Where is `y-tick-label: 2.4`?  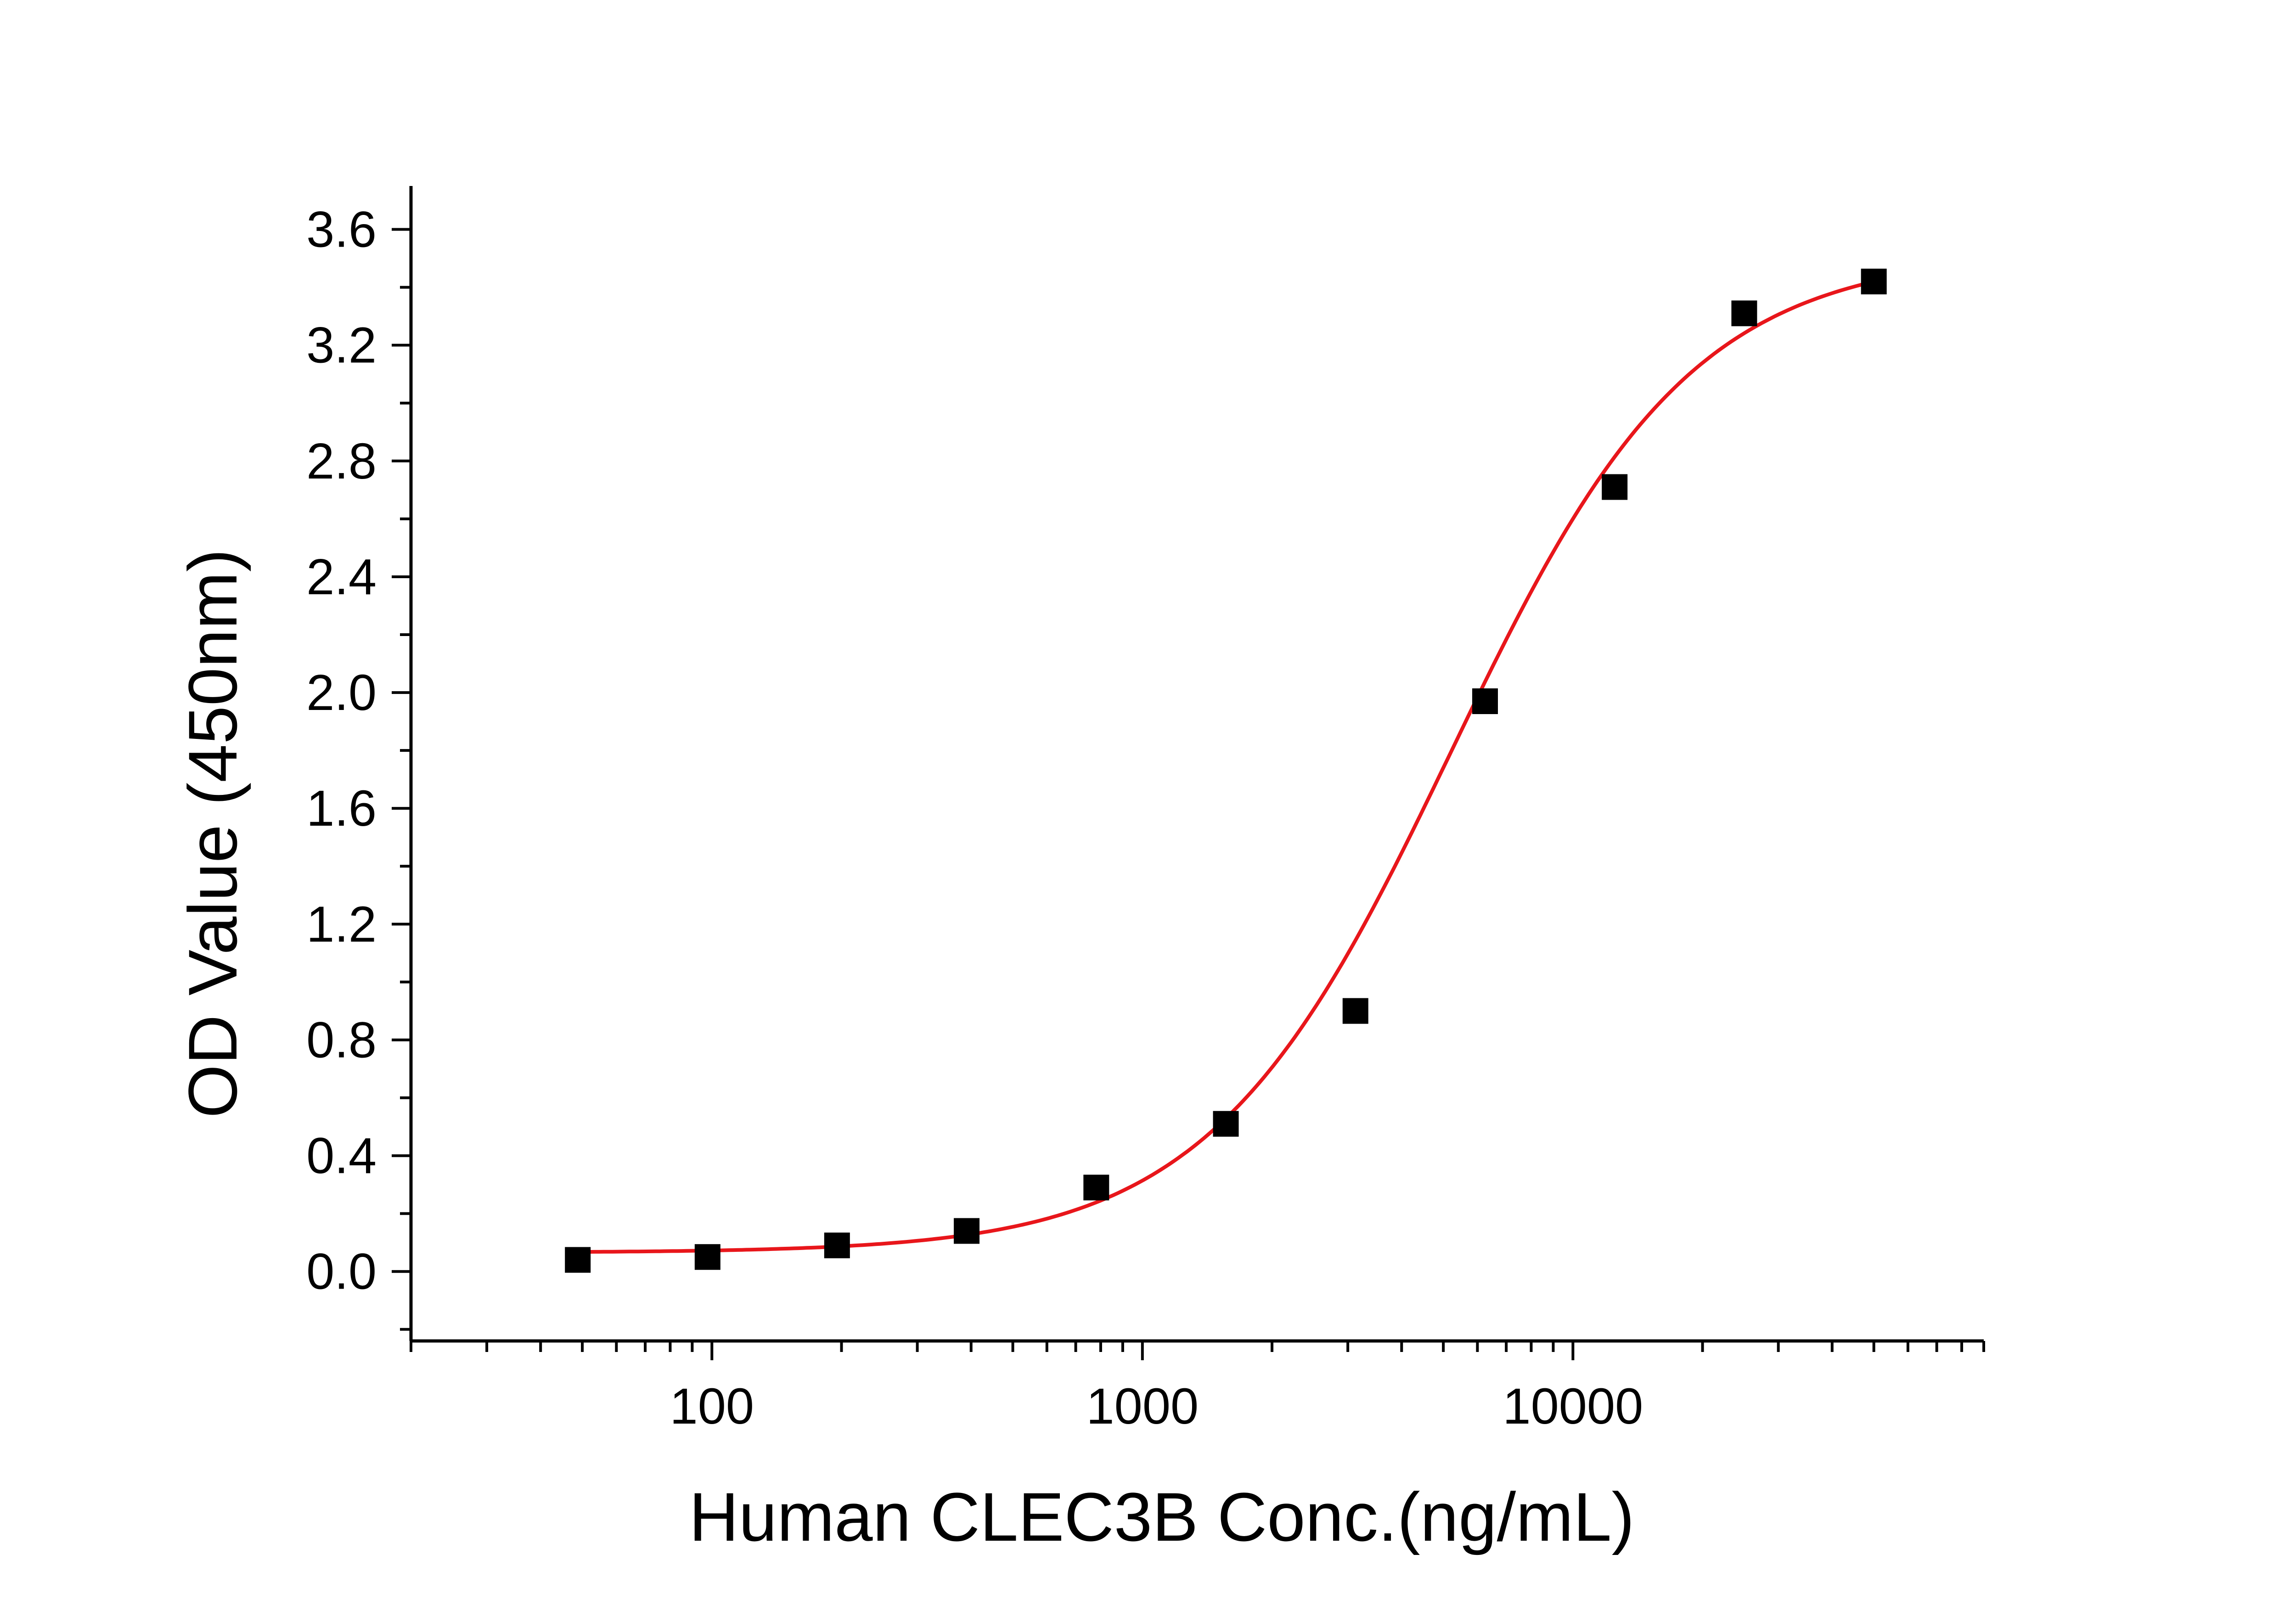 y-tick-label: 2.4 is located at coordinates (341, 577).